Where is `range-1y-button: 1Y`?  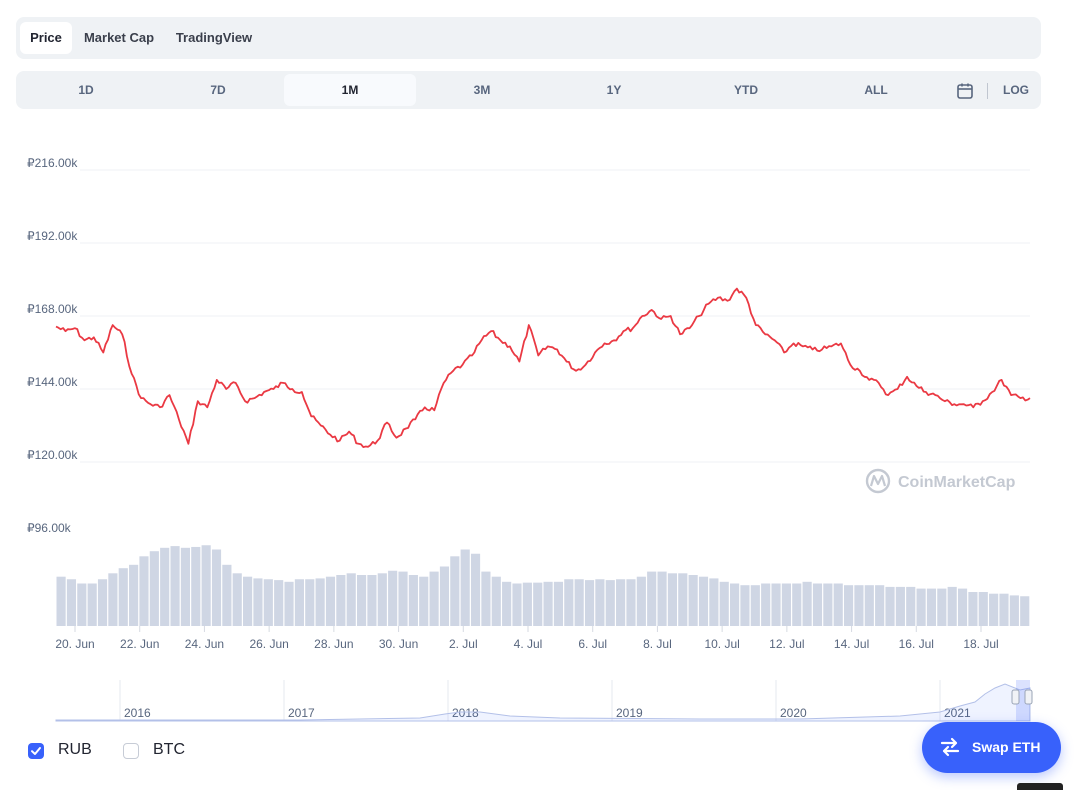
range-1y-button: 1Y is located at coordinates (614, 90).